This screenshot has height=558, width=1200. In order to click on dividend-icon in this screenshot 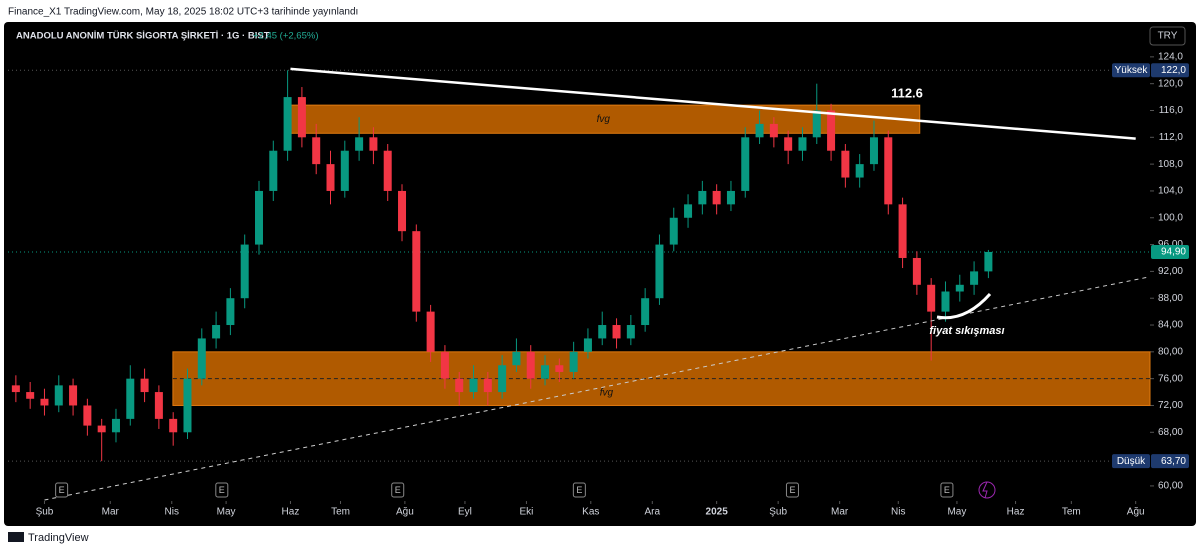, I will do `click(985, 490)`.